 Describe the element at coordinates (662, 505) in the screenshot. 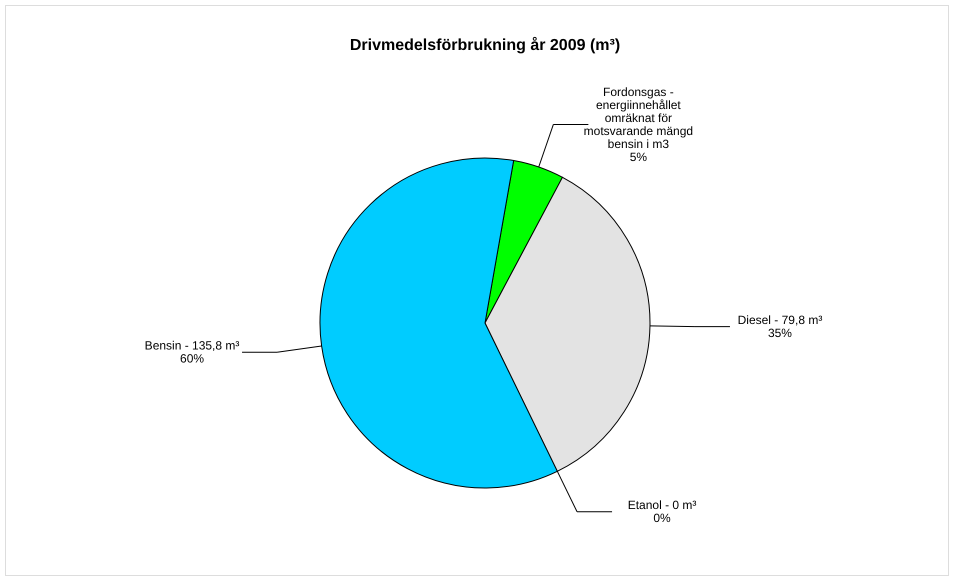

I see `legend-label: Etanol - 0 m³` at that location.